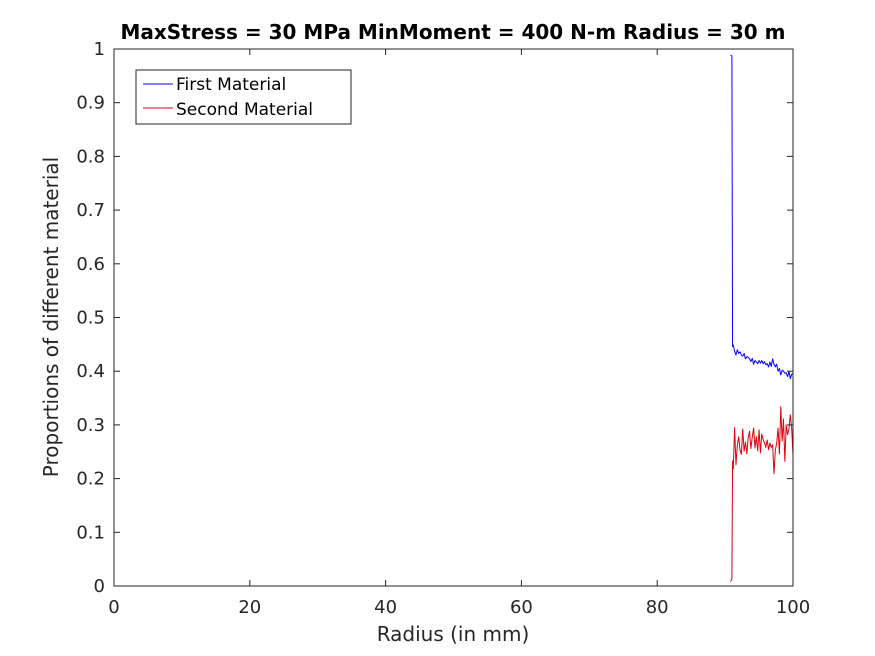  Describe the element at coordinates (90, 425) in the screenshot. I see `y-tick-label: 0.3` at that location.